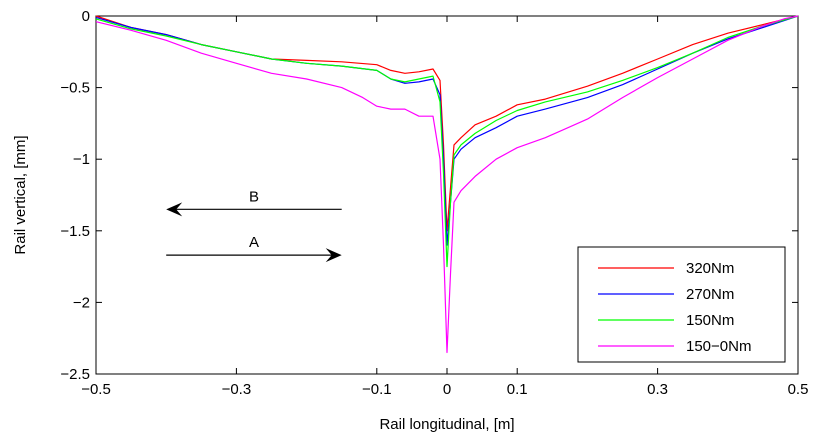 The width and height of the screenshot is (816, 437). I want to click on legend-label: 320Nm, so click(710, 268).